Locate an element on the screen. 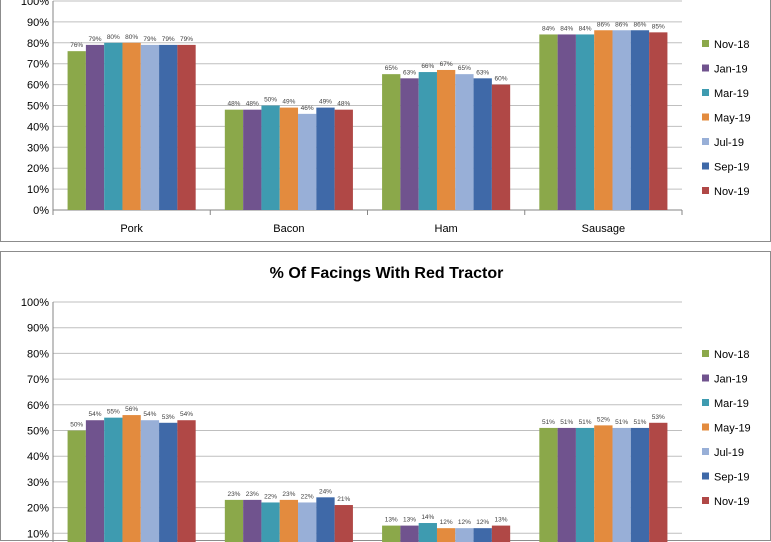 The image size is (771, 542). category-label: Bacon is located at coordinates (288, 229).